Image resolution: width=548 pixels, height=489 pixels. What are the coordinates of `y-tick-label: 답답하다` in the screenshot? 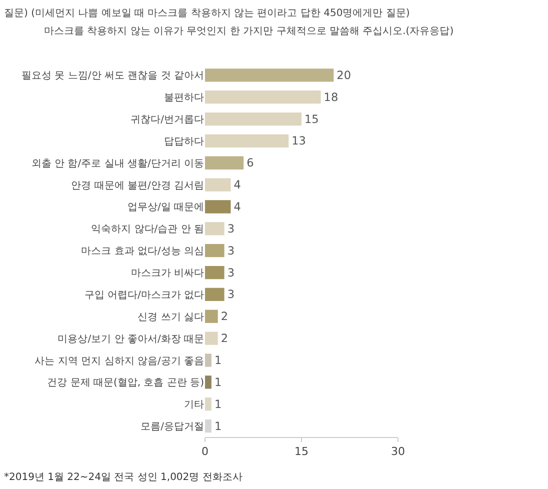 It's located at (184, 142).